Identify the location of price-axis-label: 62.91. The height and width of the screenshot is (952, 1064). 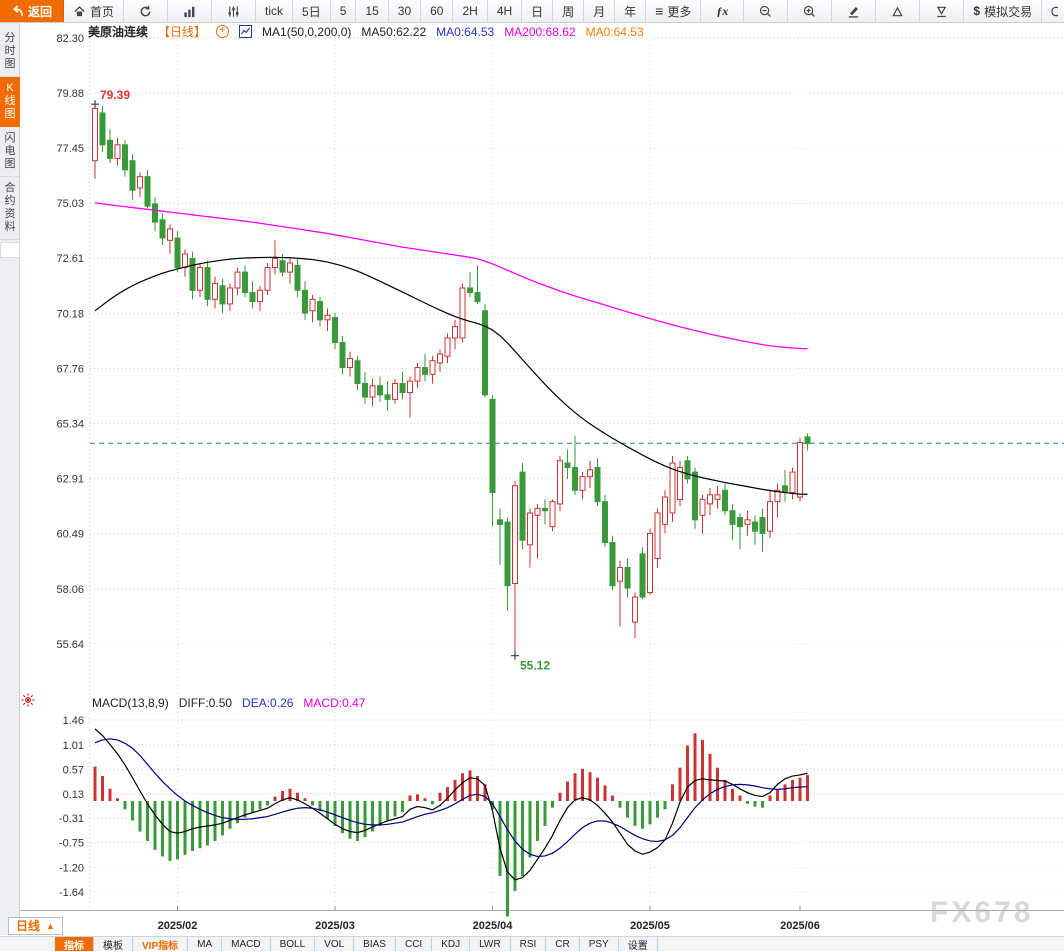
(70, 480).